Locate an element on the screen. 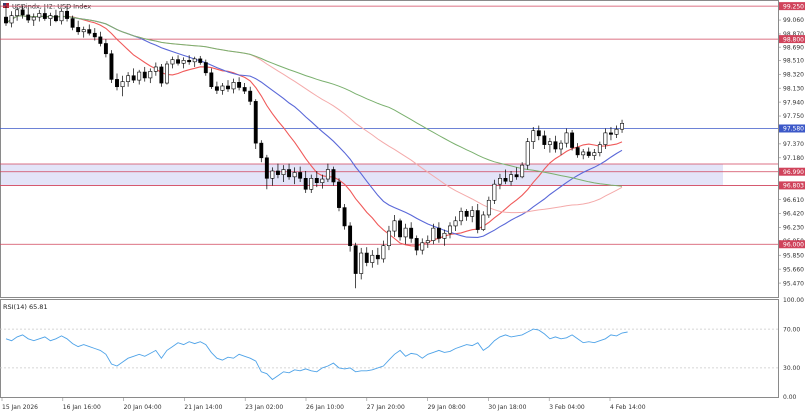  y-tick-label: 97.940 is located at coordinates (793, 102).